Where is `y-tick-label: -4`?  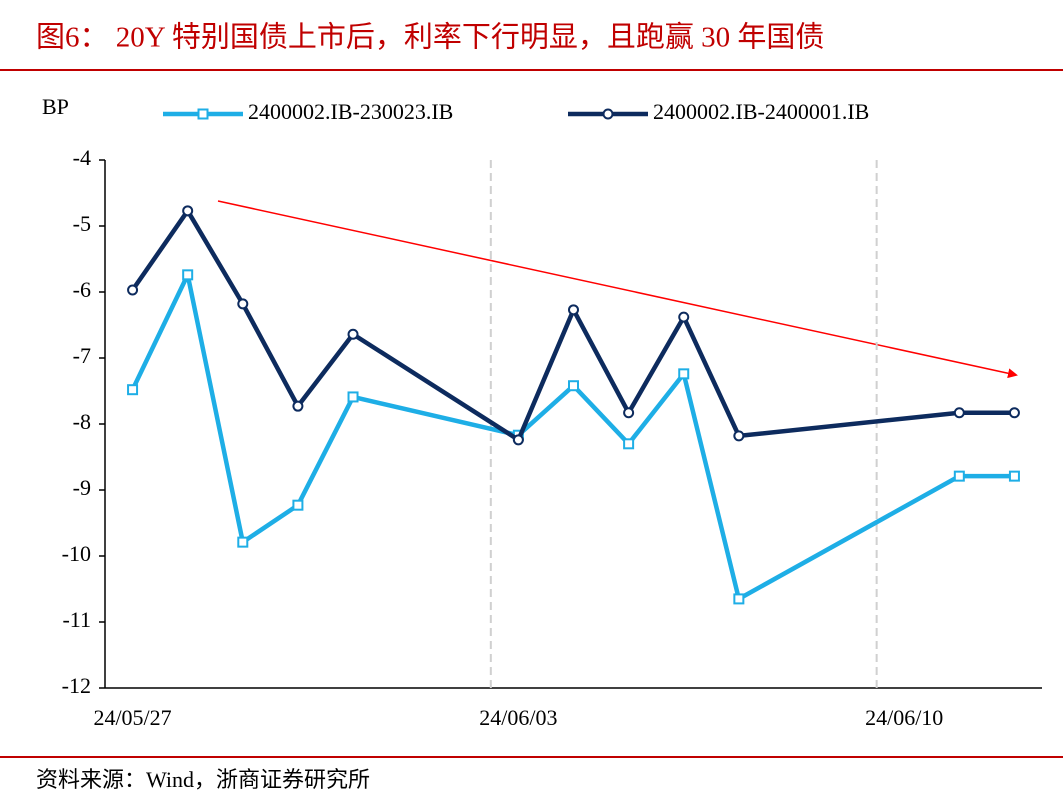 y-tick-label: -4 is located at coordinates (82, 157).